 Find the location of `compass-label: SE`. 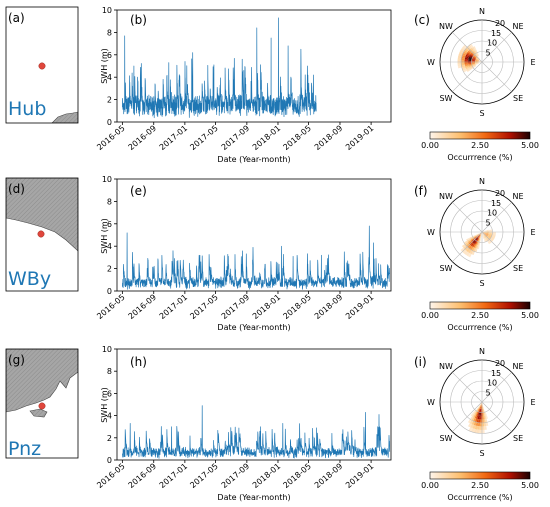

compass-label: SE is located at coordinates (518, 98).